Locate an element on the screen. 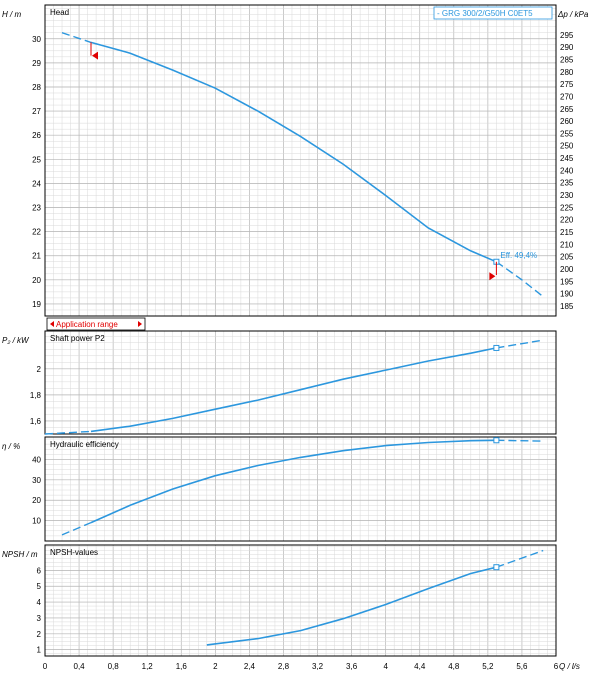 This screenshot has width=599, height=676. head-axis-title: H / m is located at coordinates (11, 14).